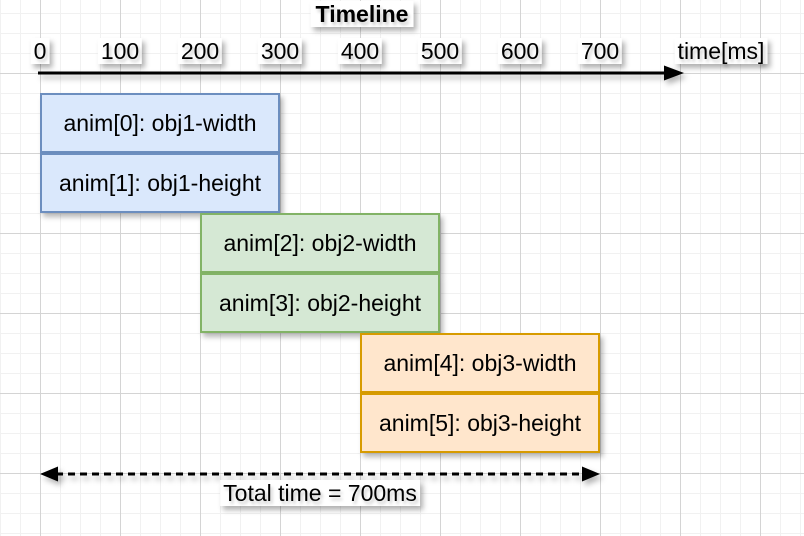 The width and height of the screenshot is (804, 536). What do you see at coordinates (440, 51) in the screenshot?
I see `axis-tick-label: 500` at bounding box center [440, 51].